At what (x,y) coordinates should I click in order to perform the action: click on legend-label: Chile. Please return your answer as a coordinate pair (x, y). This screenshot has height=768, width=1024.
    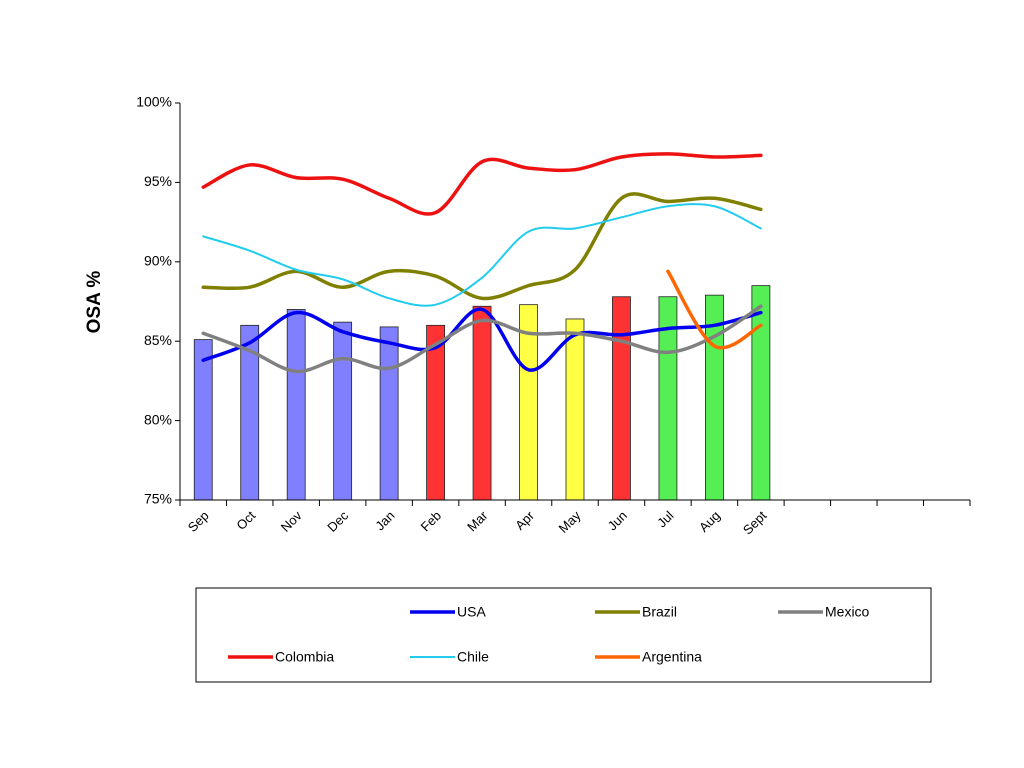
    Looking at the image, I should click on (473, 657).